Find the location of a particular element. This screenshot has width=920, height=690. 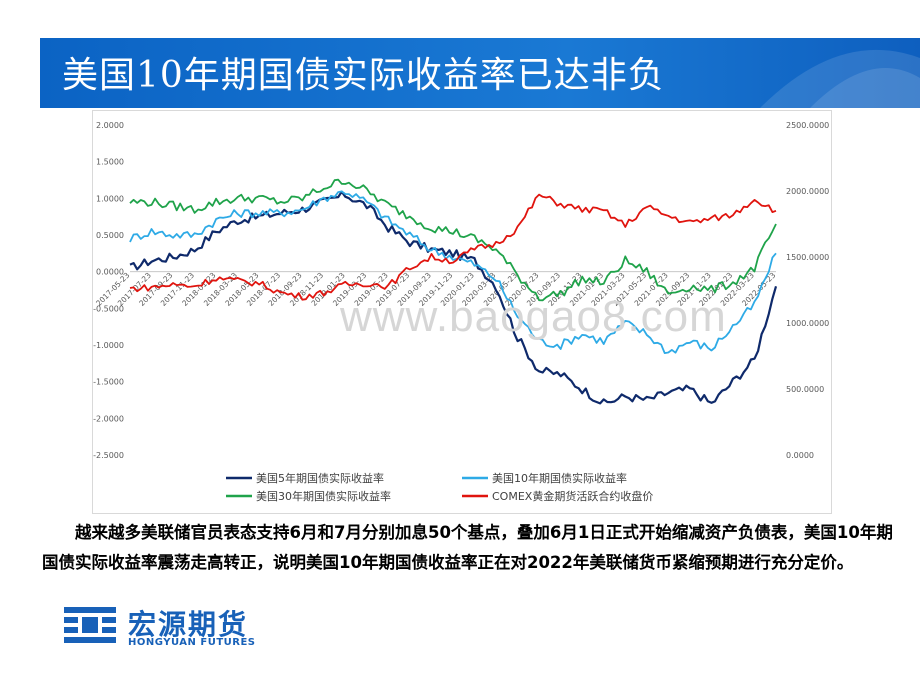

right-axis-tick-label: 0.0000 is located at coordinates (800, 455).